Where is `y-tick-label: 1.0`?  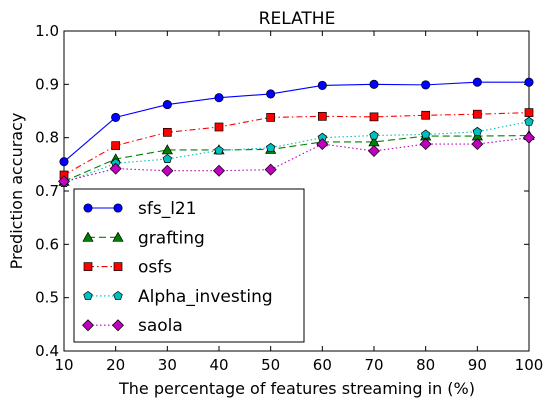
y-tick-label: 1.0 is located at coordinates (47, 31).